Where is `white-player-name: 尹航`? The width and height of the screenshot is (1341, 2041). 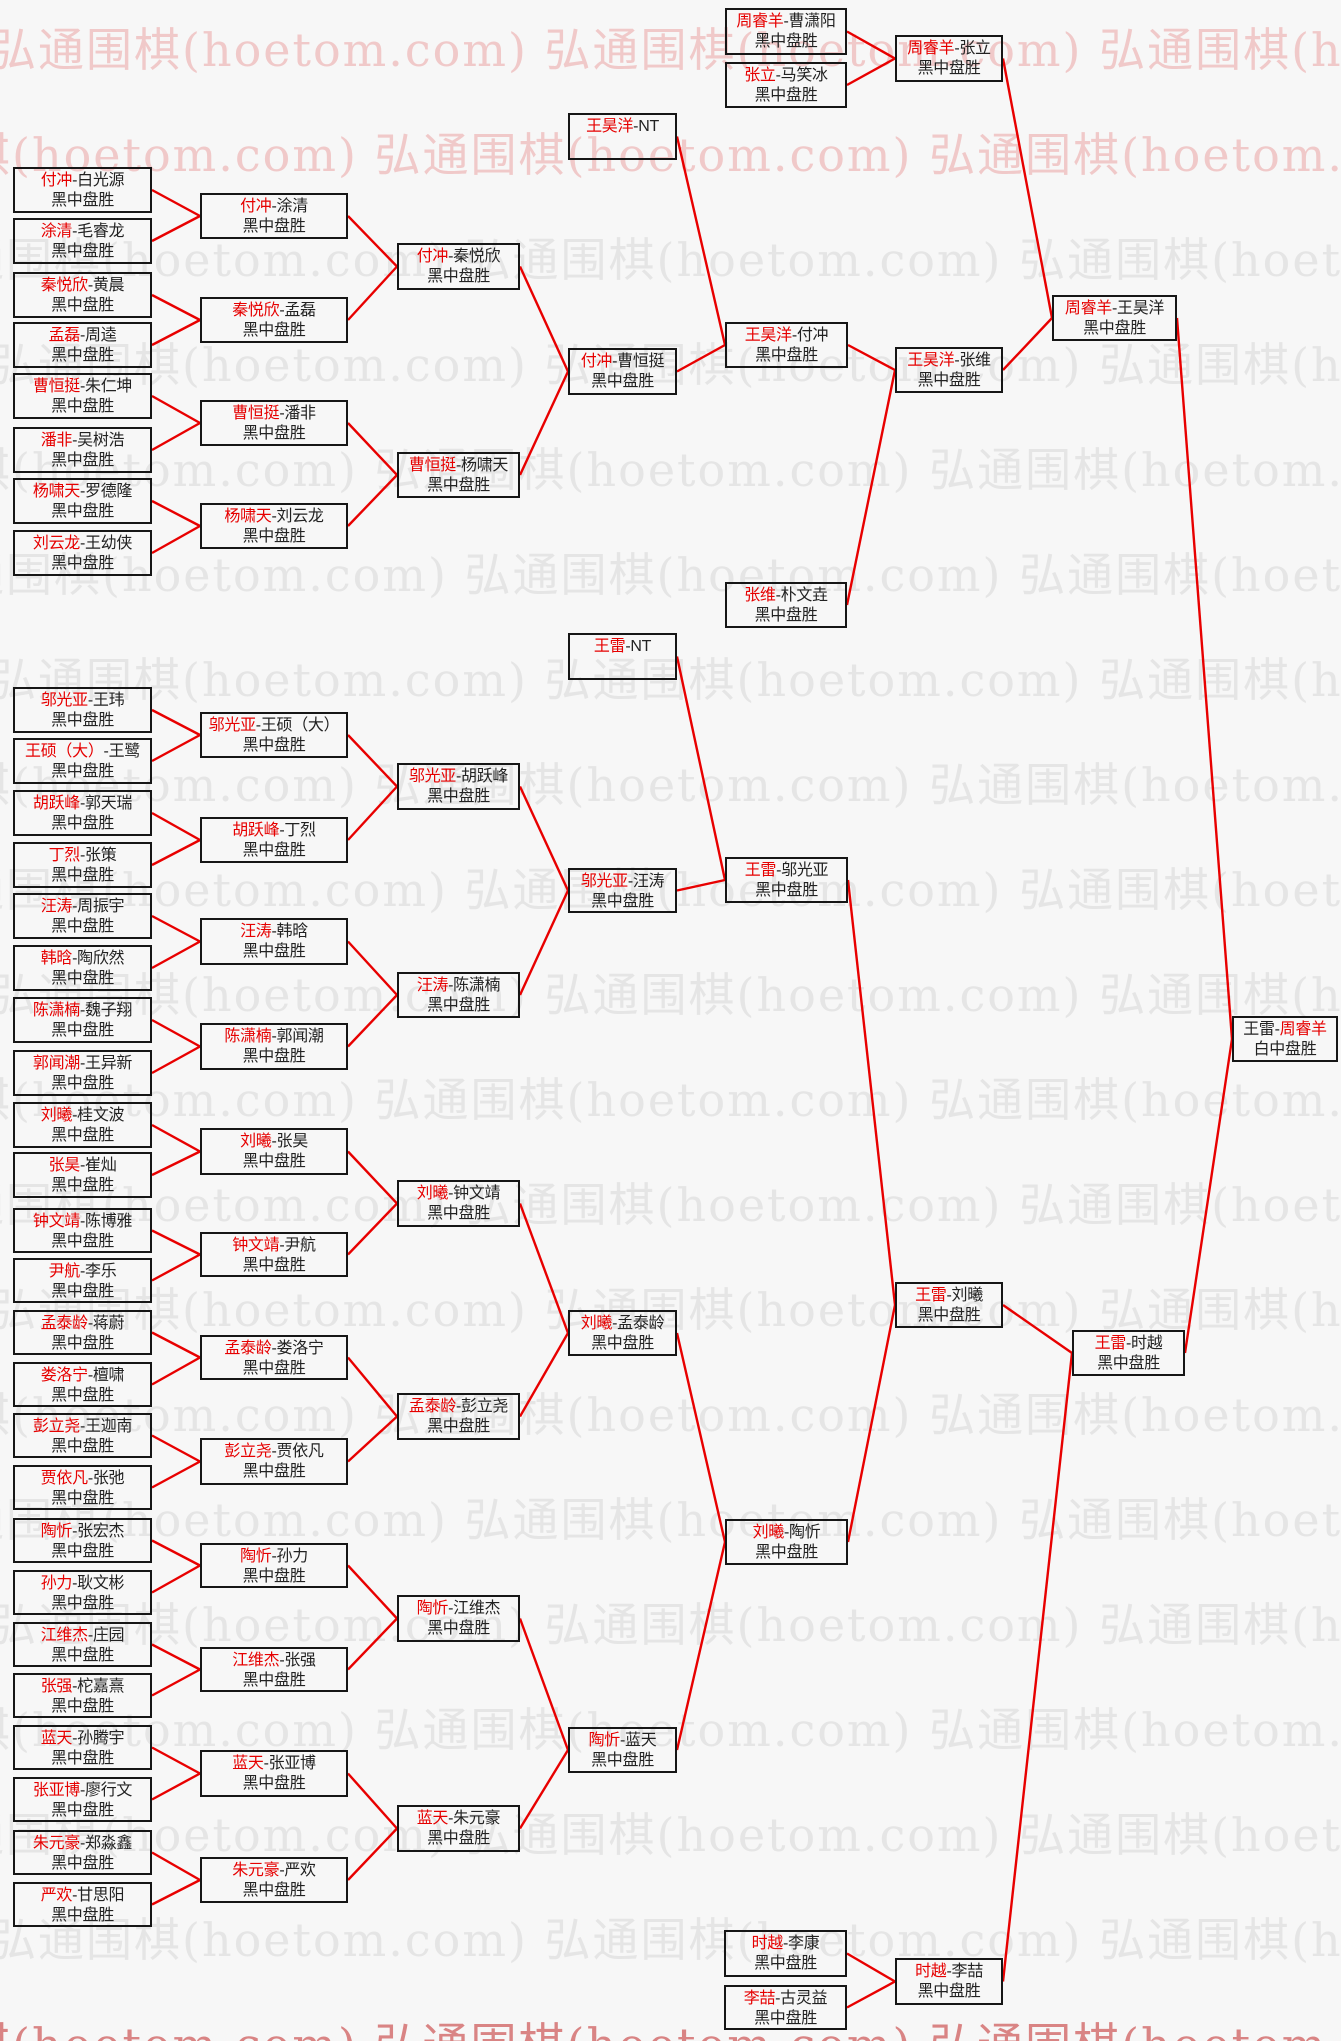 white-player-name: 尹航 is located at coordinates (300, 1245).